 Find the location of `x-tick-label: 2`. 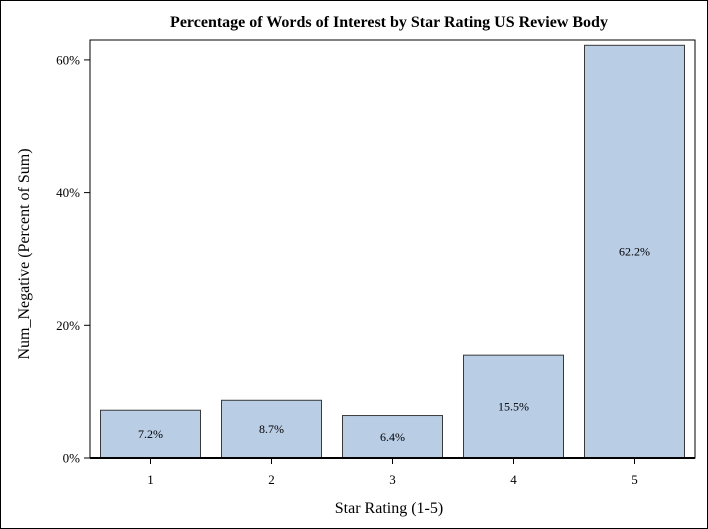

x-tick-label: 2 is located at coordinates (271, 479).